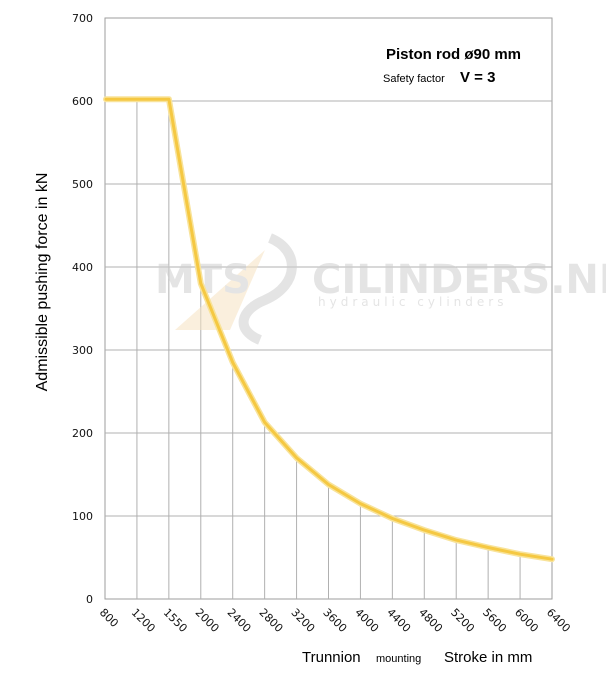 The width and height of the screenshot is (606, 680). I want to click on watermark-logo: MTS CILINDERS.NL hydraulic cylinders, so click(380, 289).